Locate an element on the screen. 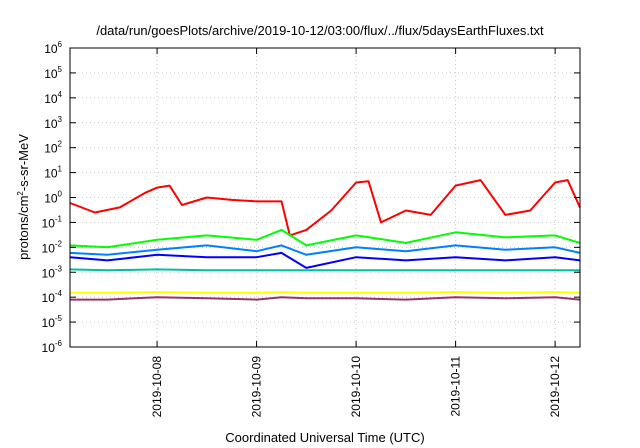 This screenshot has width=640, height=448. y-tick-label: 10⁻¹ is located at coordinates (52, 222).